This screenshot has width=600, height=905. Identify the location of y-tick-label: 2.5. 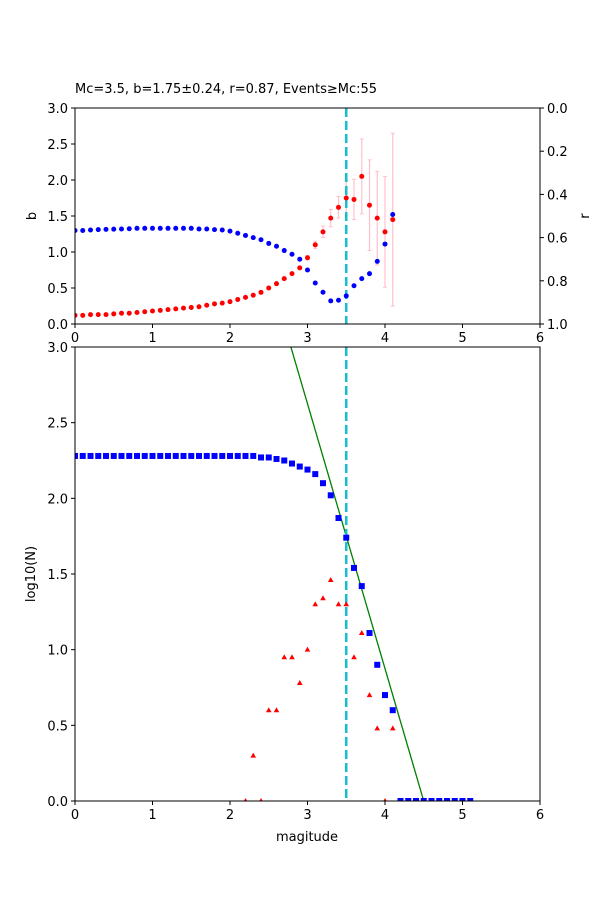
(57, 145).